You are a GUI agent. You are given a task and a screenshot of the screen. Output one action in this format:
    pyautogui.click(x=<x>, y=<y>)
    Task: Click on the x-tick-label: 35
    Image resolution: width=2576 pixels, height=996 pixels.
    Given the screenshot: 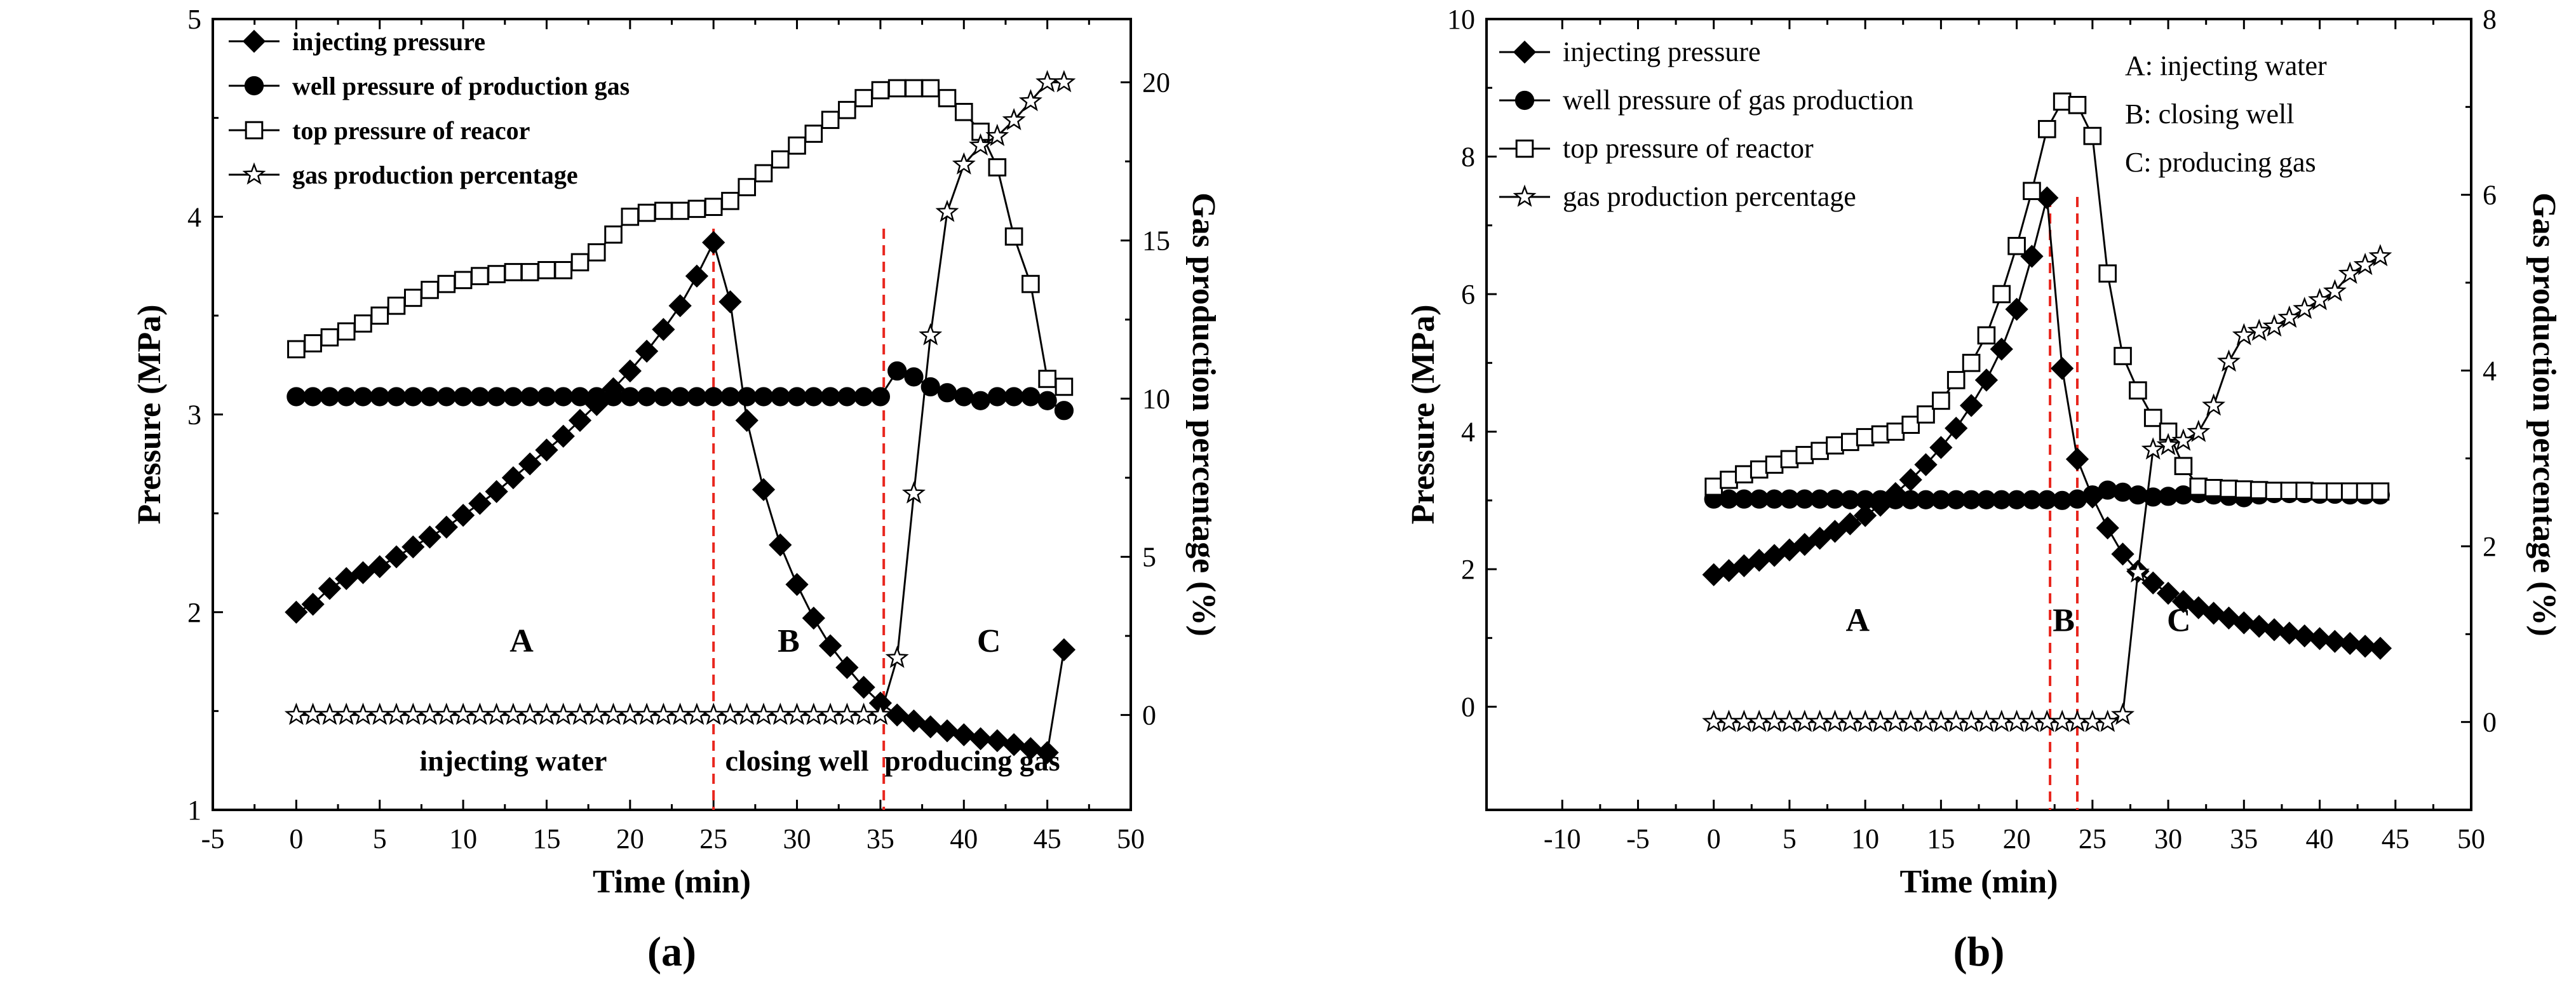 What is the action you would take?
    pyautogui.click(x=880, y=838)
    